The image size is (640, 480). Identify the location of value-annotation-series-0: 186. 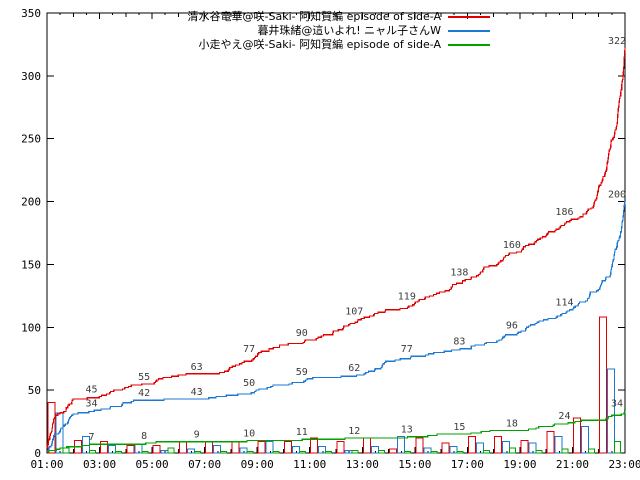
(564, 212).